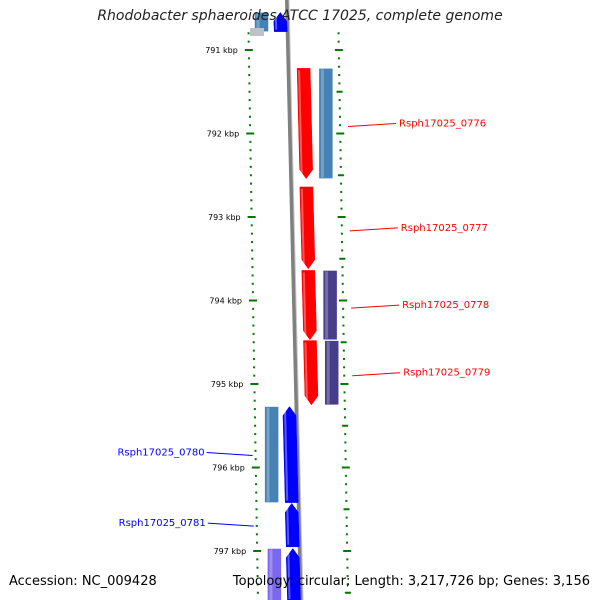 Image resolution: width=600 pixels, height=600 pixels. Describe the element at coordinates (221, 50) in the screenshot. I see `scale-tick-label: 791 kbp` at that location.